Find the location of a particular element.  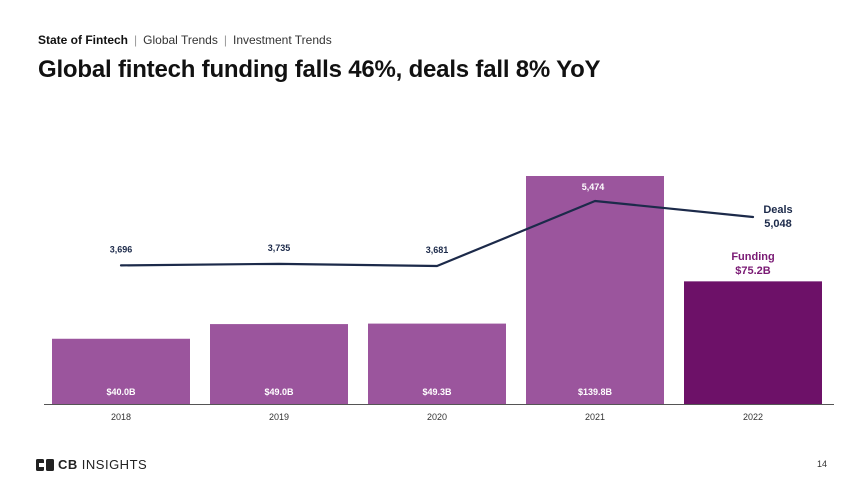

bar-label-2019: $49.0B is located at coordinates (279, 392).